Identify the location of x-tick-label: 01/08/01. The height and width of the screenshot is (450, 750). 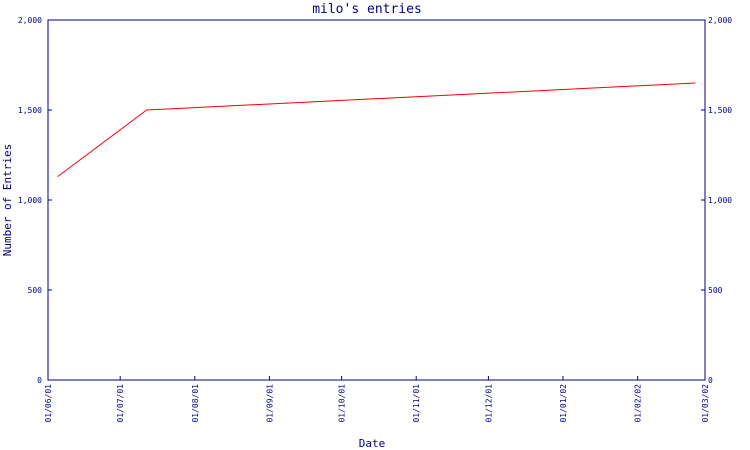
(195, 403).